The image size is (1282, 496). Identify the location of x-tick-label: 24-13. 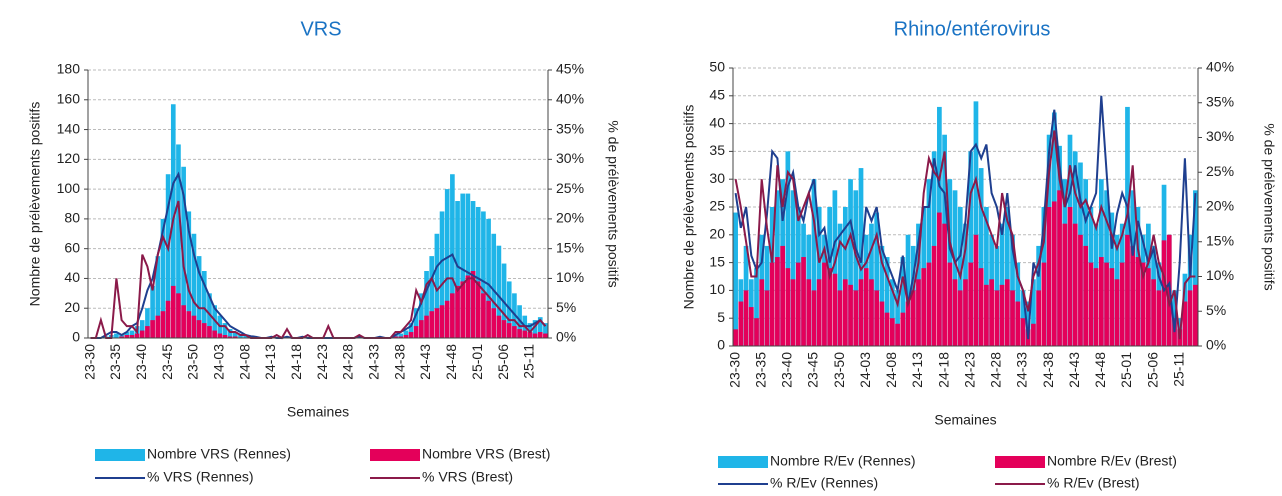
(270, 362).